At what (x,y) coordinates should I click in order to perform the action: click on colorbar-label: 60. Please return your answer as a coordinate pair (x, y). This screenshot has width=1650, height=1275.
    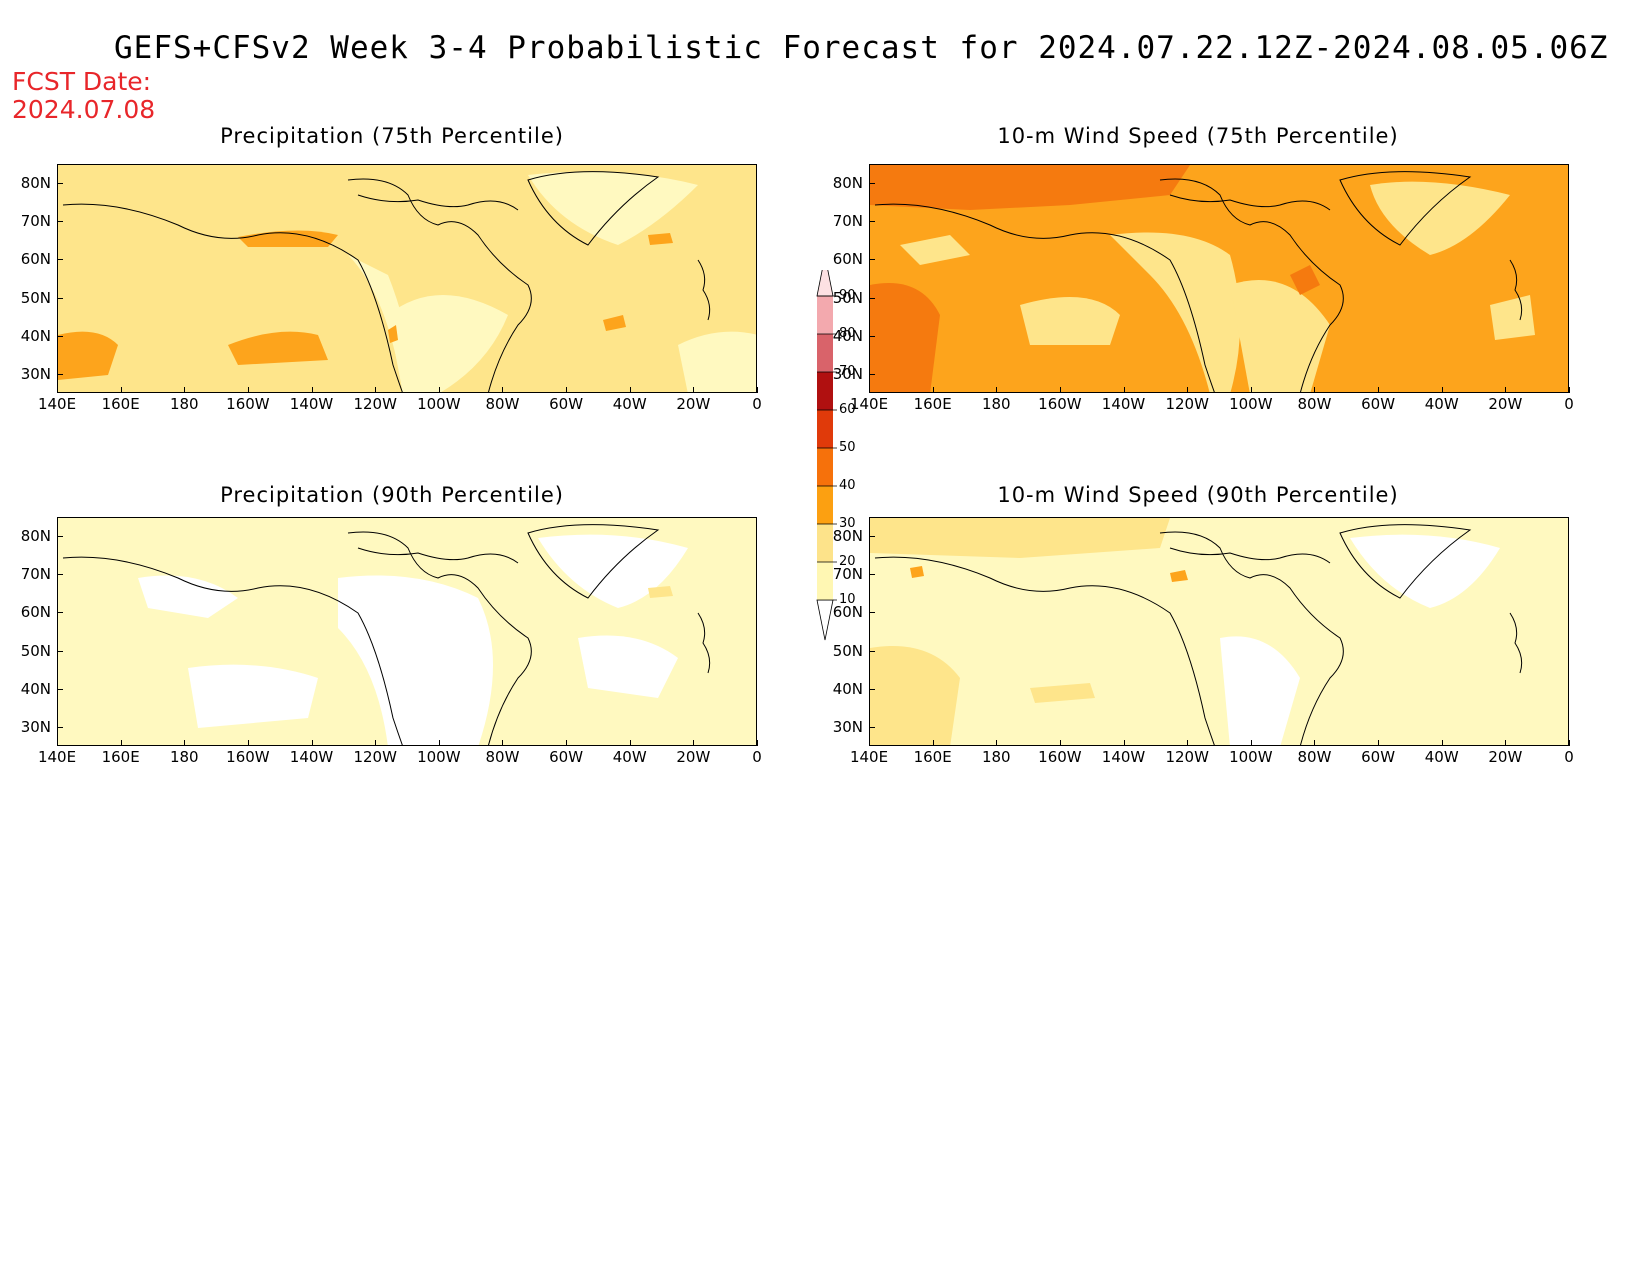
    Looking at the image, I should click on (847, 409).